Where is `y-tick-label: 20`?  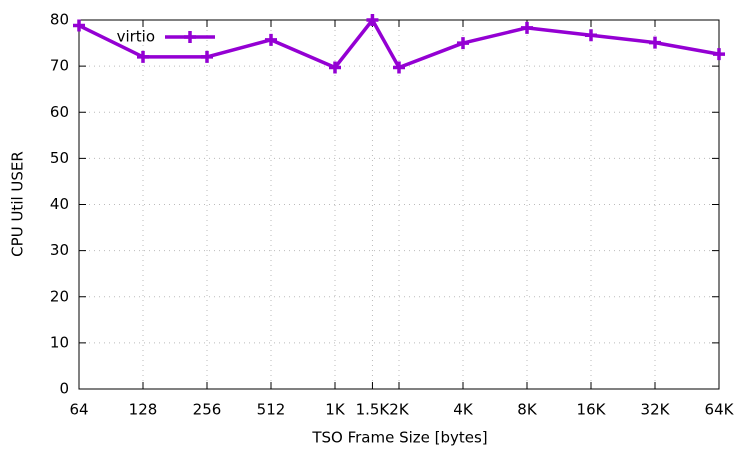 y-tick-label: 20 is located at coordinates (59, 296).